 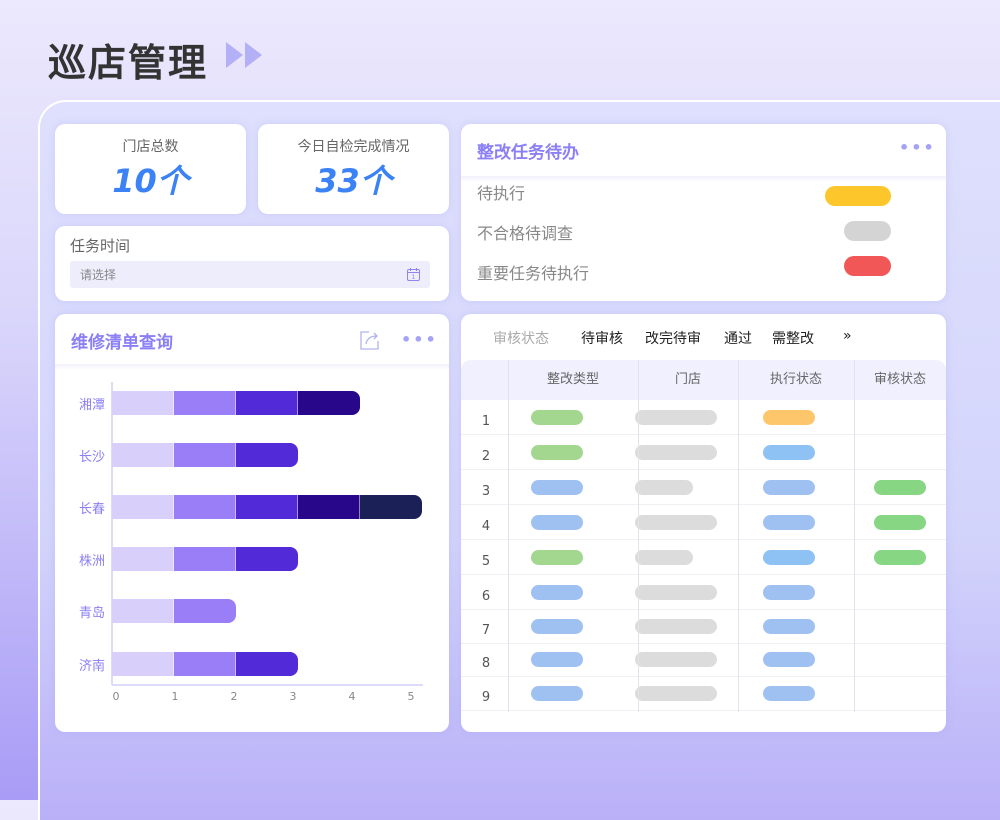 What do you see at coordinates (703, 660) in the screenshot?
I see `table-row: 8` at bounding box center [703, 660].